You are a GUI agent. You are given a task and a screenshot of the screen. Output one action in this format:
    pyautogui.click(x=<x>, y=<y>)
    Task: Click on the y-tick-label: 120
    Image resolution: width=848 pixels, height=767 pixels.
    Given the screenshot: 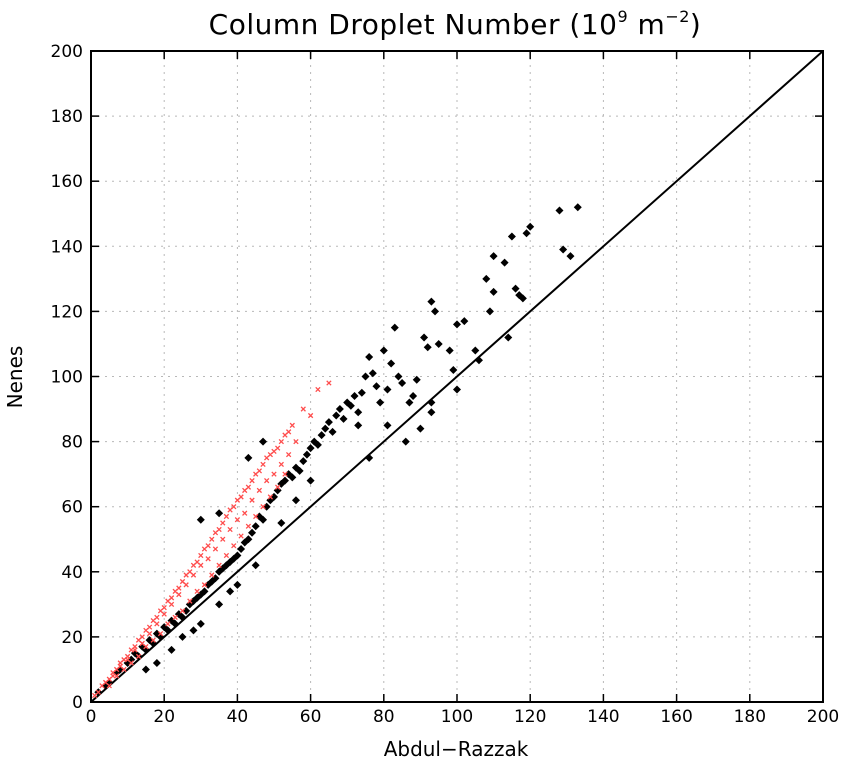 What is the action you would take?
    pyautogui.click(x=67, y=312)
    